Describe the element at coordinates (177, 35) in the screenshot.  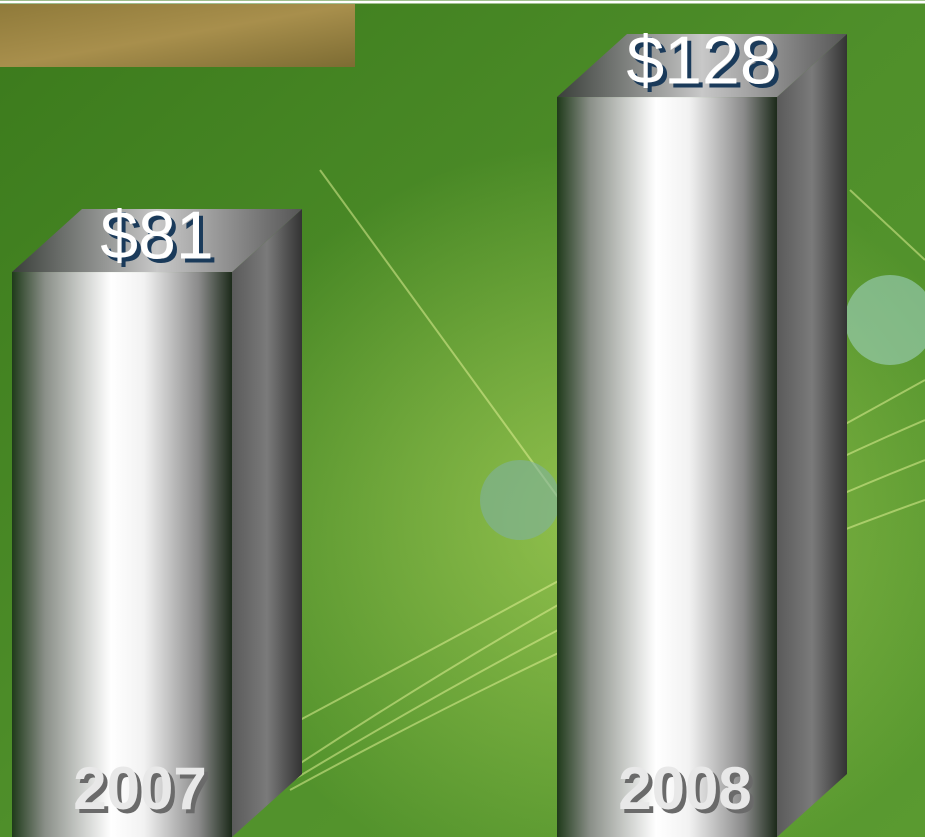
I see `grass-patch` at that location.